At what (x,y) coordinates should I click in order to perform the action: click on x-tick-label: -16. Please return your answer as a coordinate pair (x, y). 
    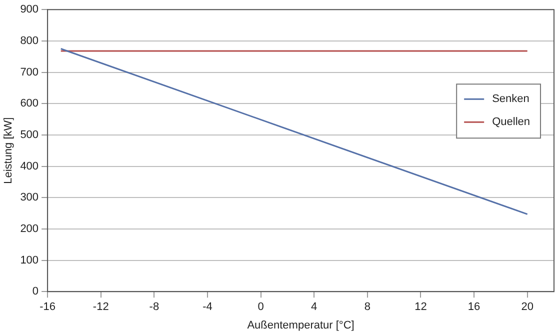
    Looking at the image, I should click on (48, 307).